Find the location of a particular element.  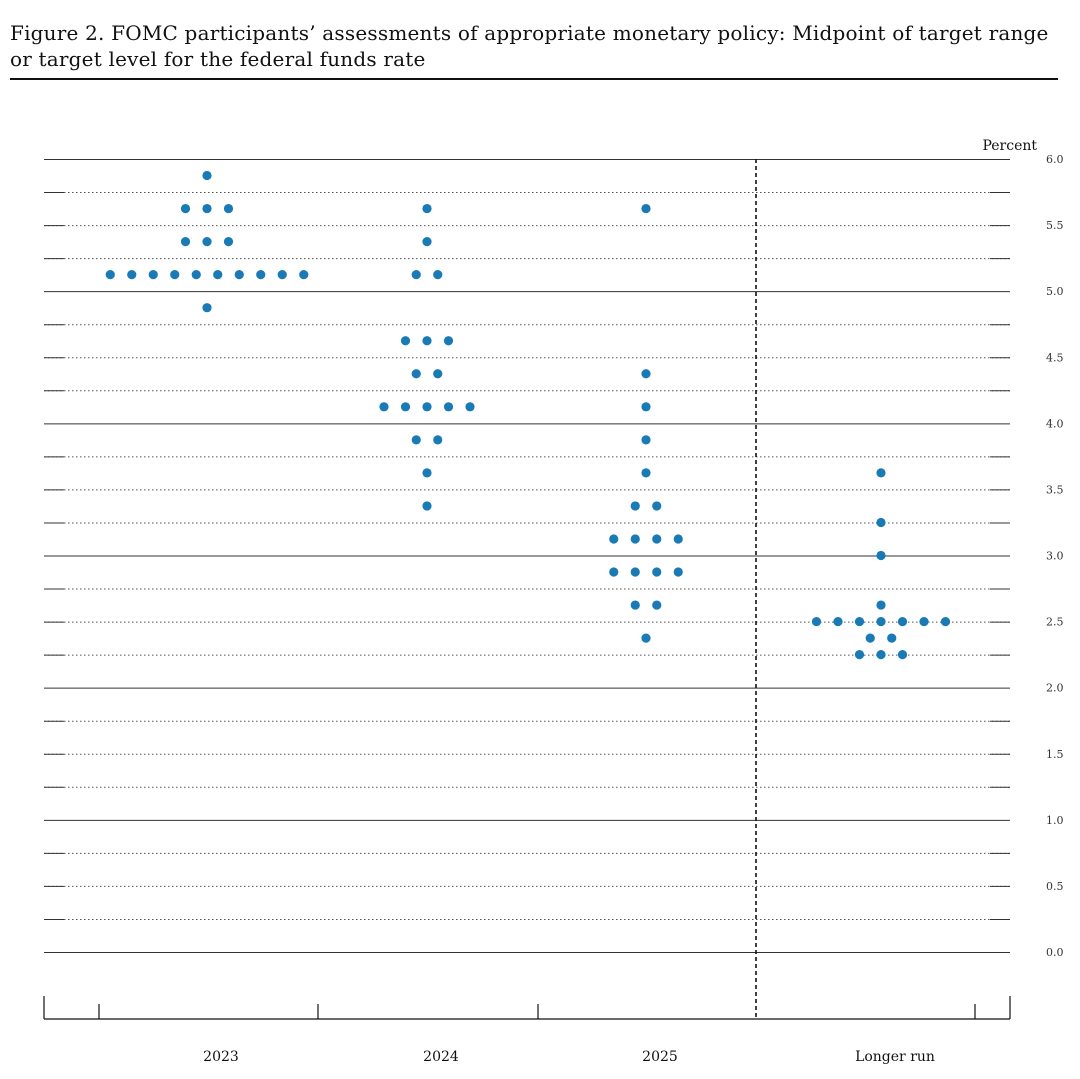

y-tick-label: 0.5 is located at coordinates (1055, 886).